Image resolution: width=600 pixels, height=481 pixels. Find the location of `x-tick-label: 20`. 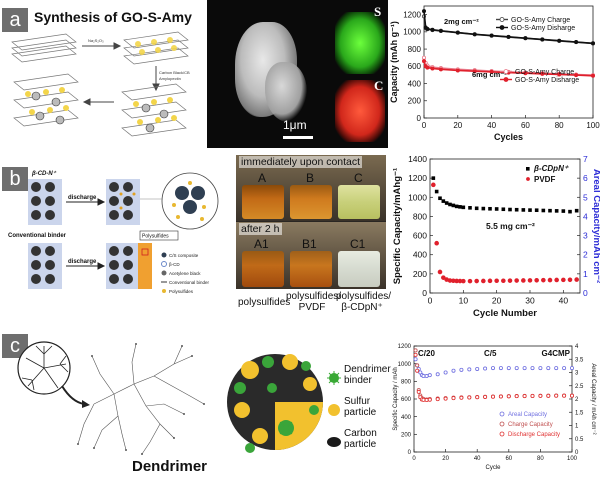

x-tick-label: 20 is located at coordinates (457, 125).